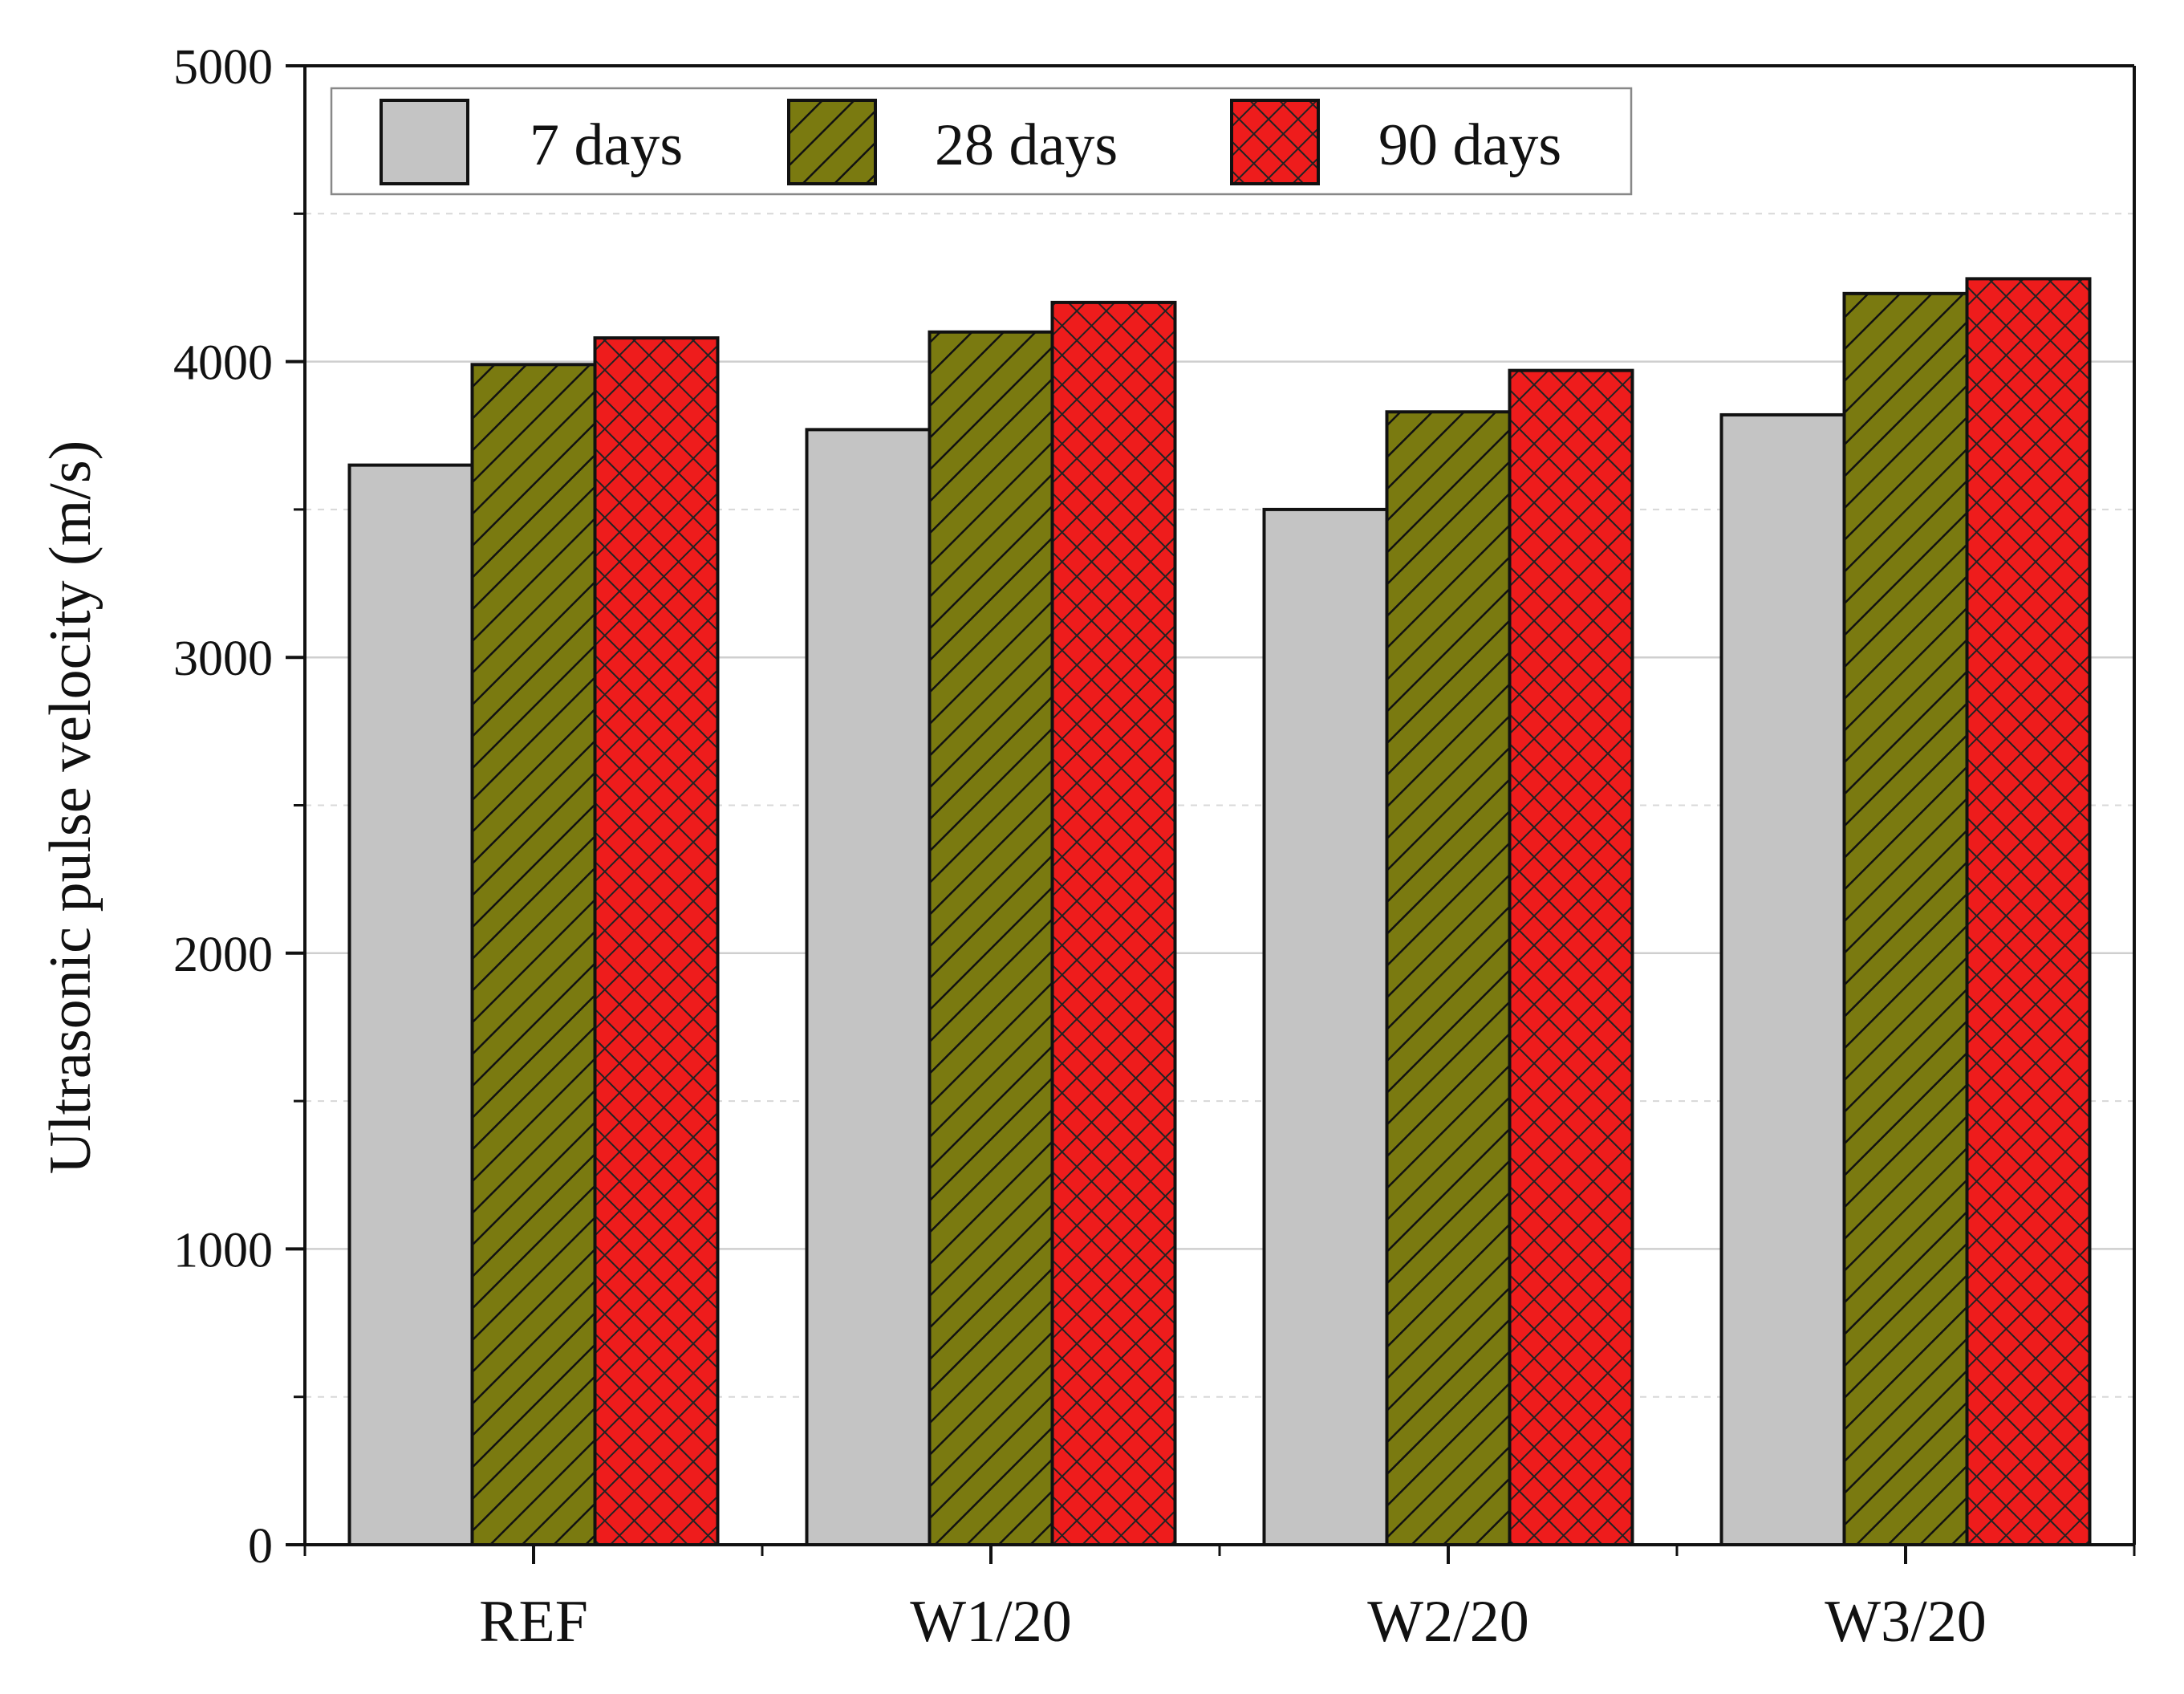 This screenshot has width=2184, height=1694. I want to click on bar-w3-20-90-days, so click(2028, 912).